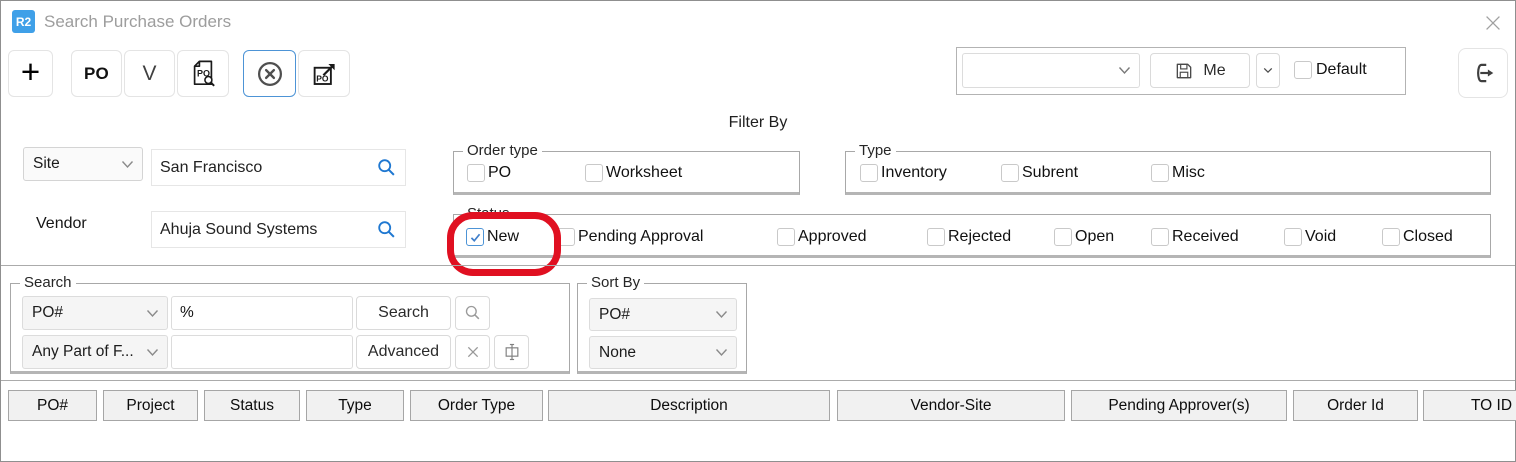 The width and height of the screenshot is (1516, 462). Describe the element at coordinates (252, 405) in the screenshot. I see `column-header-status: Status` at that location.